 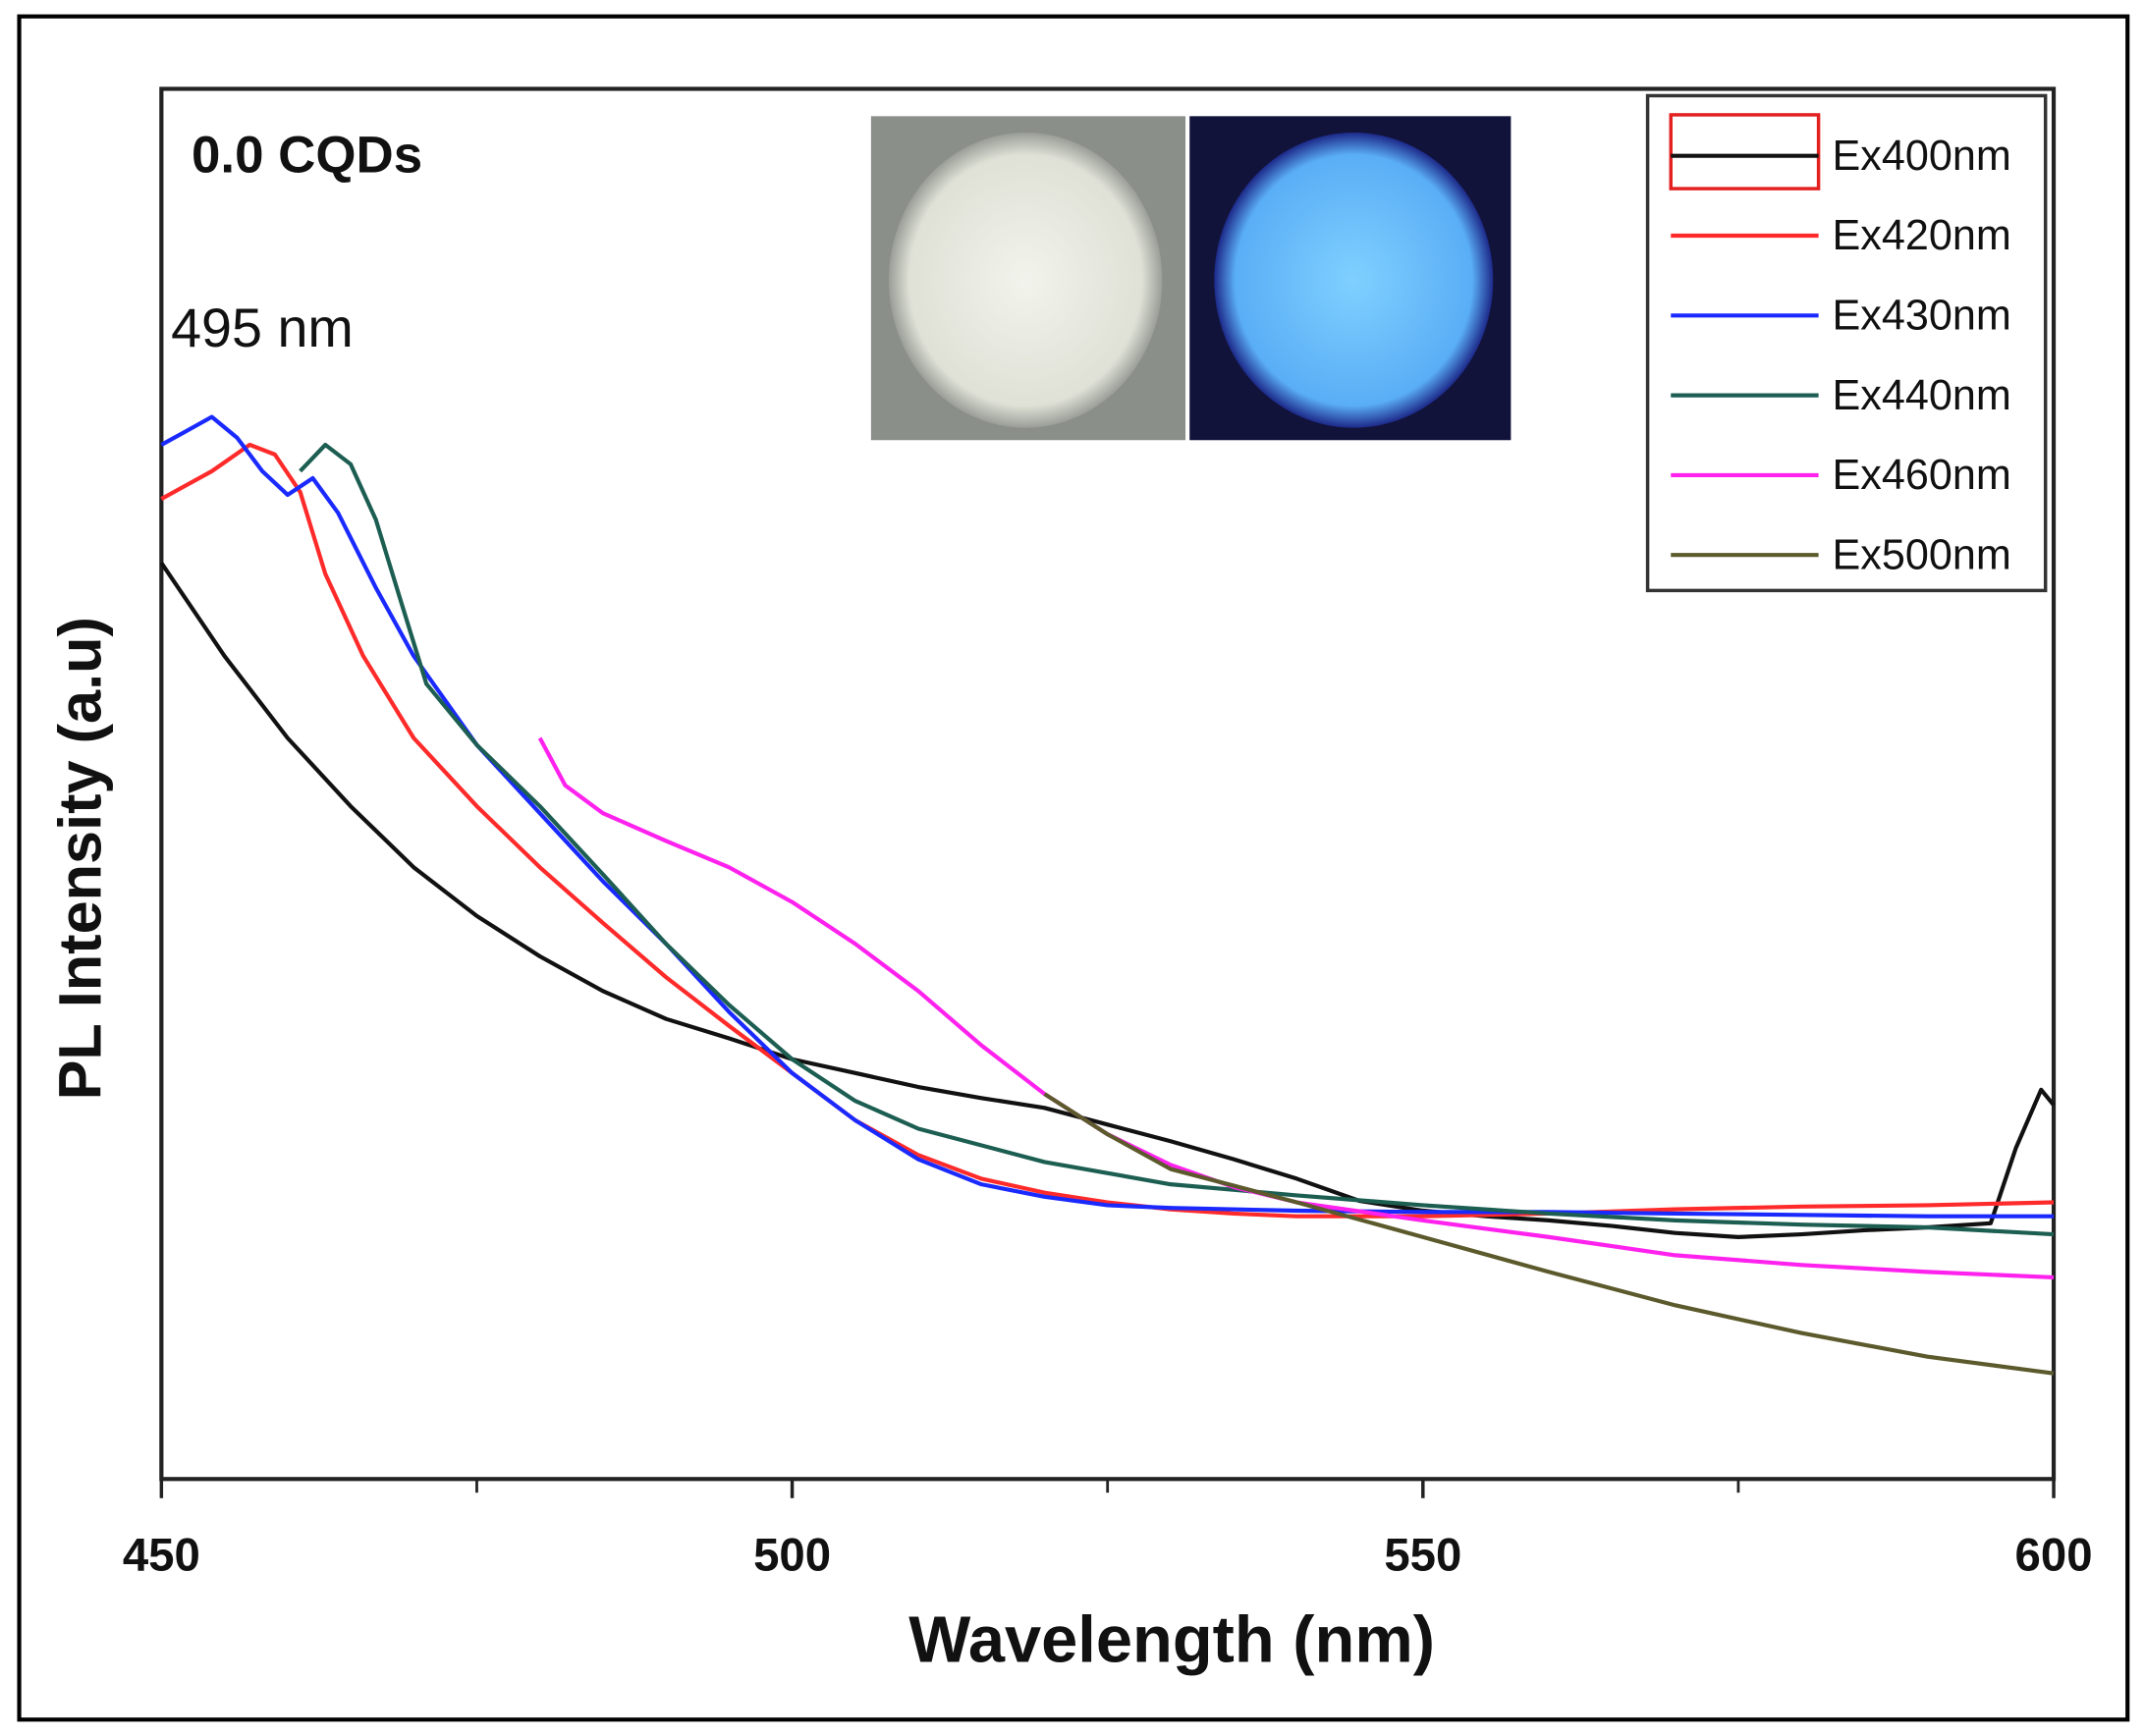 What do you see at coordinates (1549, 1234) in the screenshot?
I see `series-line` at bounding box center [1549, 1234].